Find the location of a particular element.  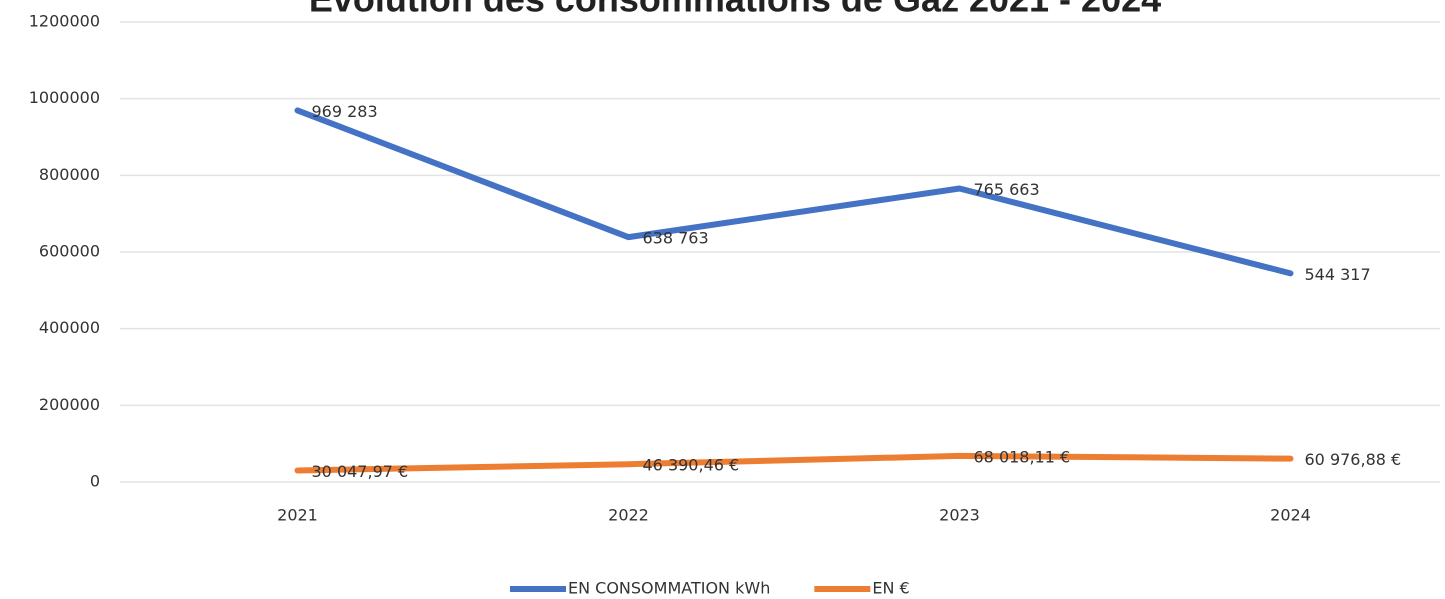

x-tick-label: 2022 is located at coordinates (628, 515).